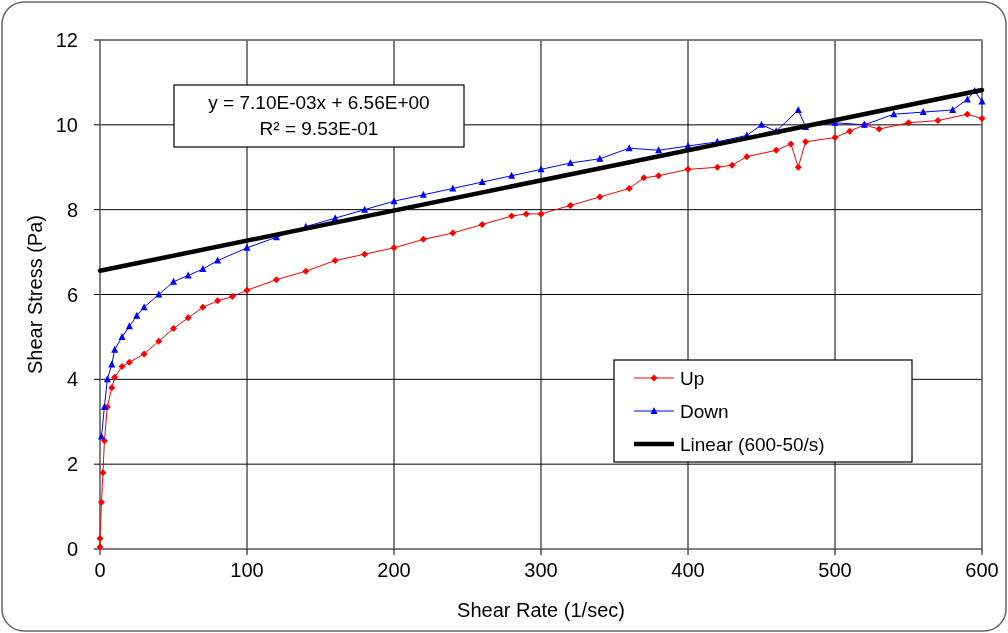 The height and width of the screenshot is (633, 1008). I want to click on y-tick-label: 10, so click(66, 124).